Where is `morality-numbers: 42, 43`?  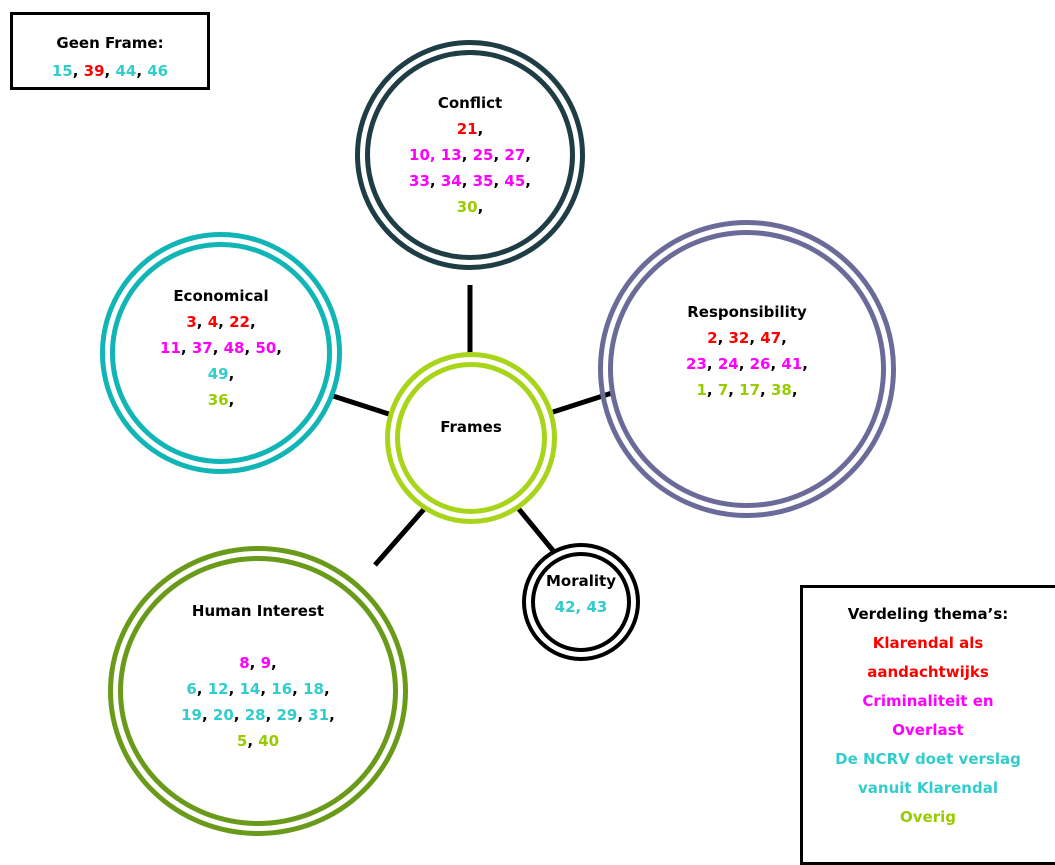
morality-numbers: 42, 43 is located at coordinates (581, 607).